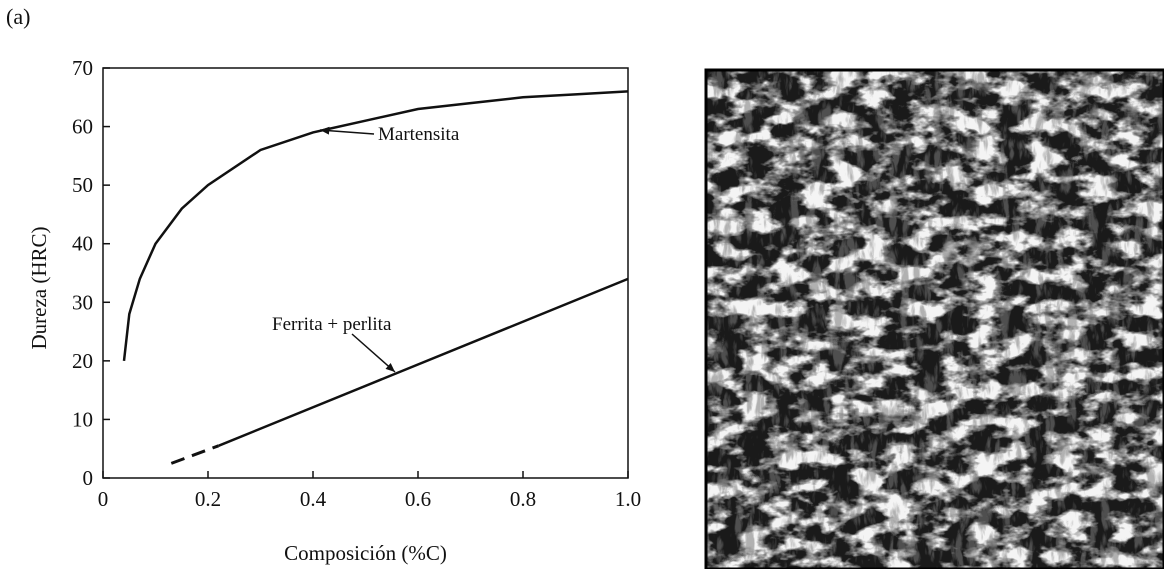 Image resolution: width=1164 pixels, height=574 pixels. Describe the element at coordinates (88, 478) in the screenshot. I see `y-tick-label: 0` at that location.